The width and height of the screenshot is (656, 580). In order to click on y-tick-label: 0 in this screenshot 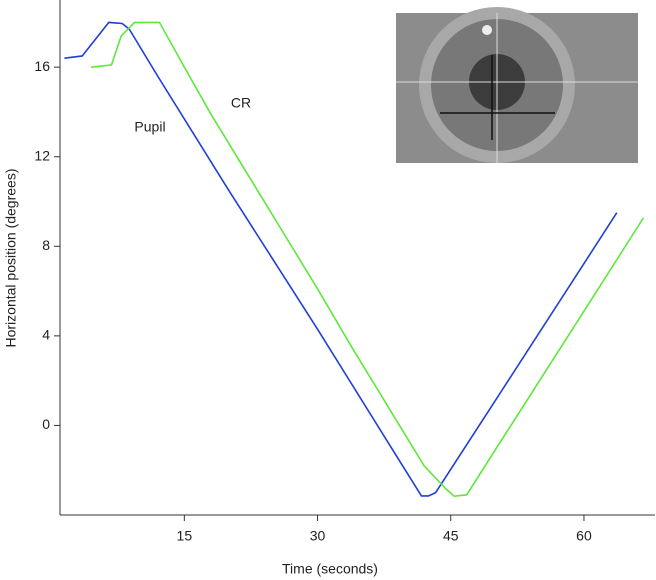, I will do `click(46, 424)`.